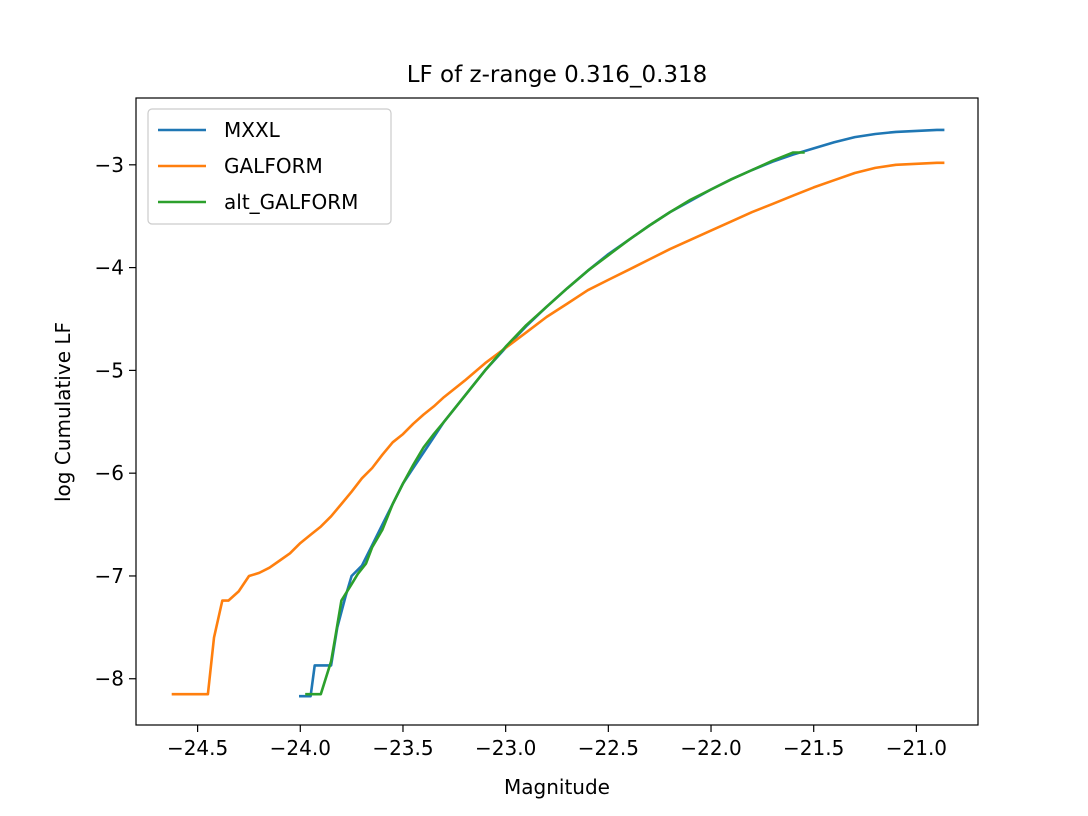  What do you see at coordinates (557, 787) in the screenshot?
I see `x-axis-label: Magnitude` at bounding box center [557, 787].